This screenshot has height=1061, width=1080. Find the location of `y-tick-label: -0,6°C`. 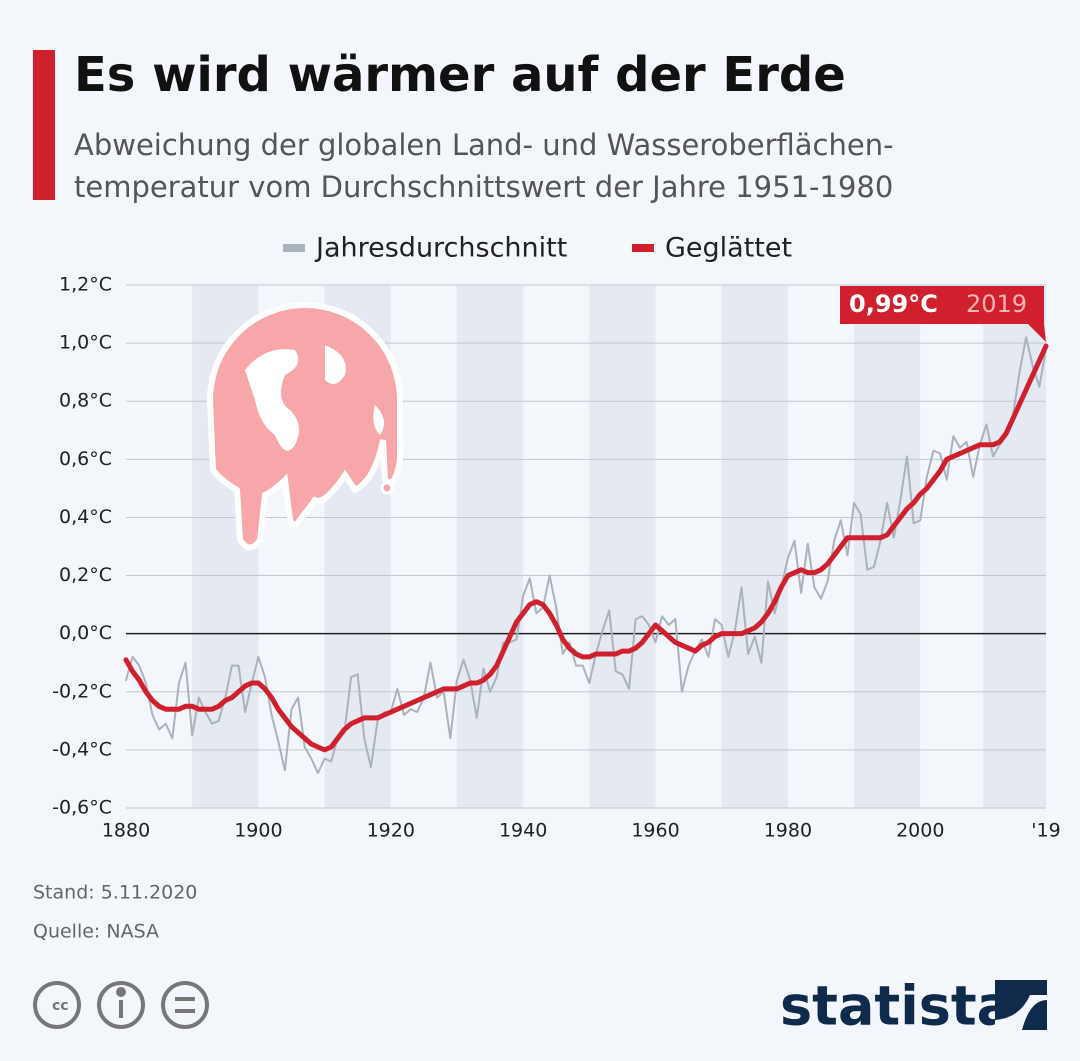

y-tick-label: -0,6°C is located at coordinates (82, 808).